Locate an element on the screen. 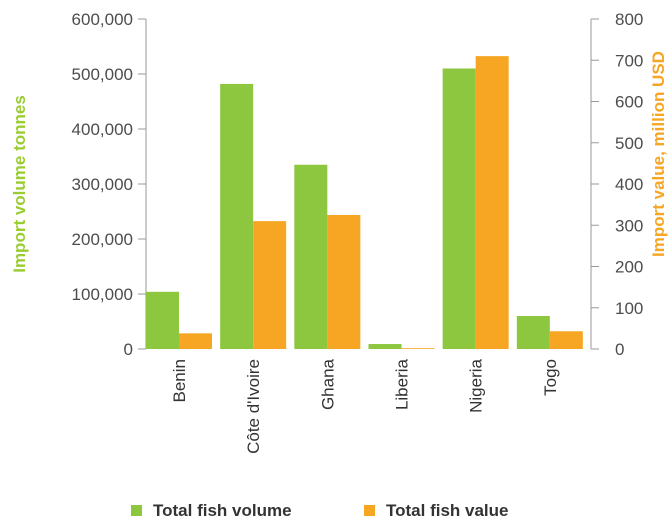 This screenshot has height=526, width=670. y-axis-title-right: Import value, million USD is located at coordinates (658, 154).